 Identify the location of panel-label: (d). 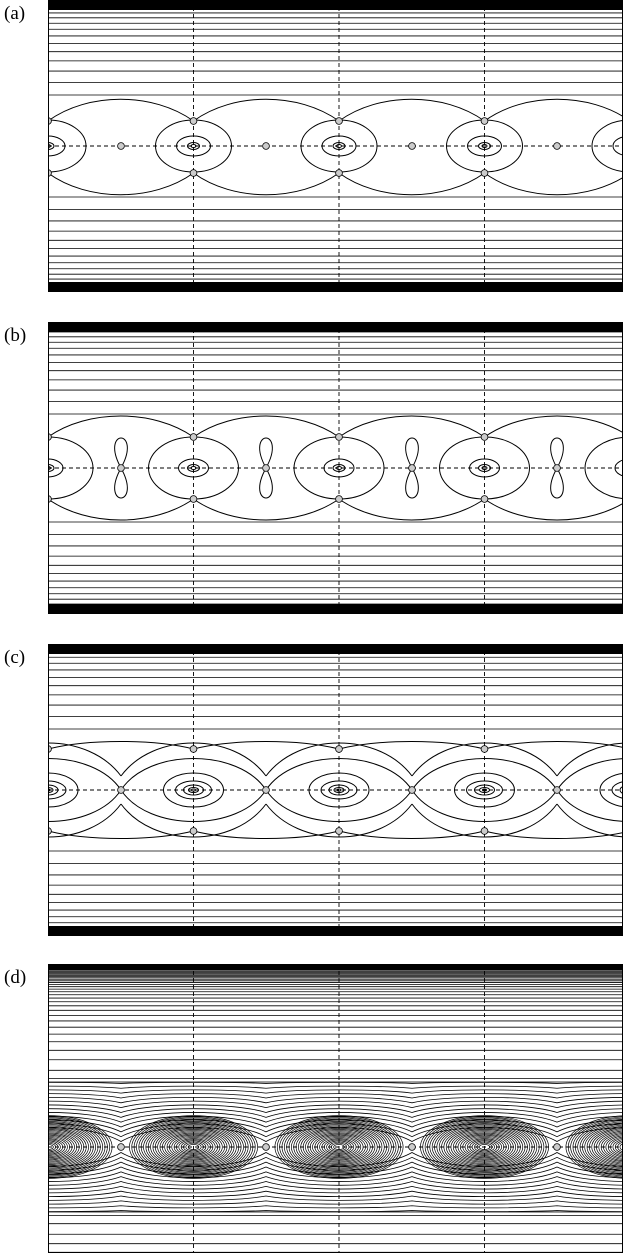
(15, 977).